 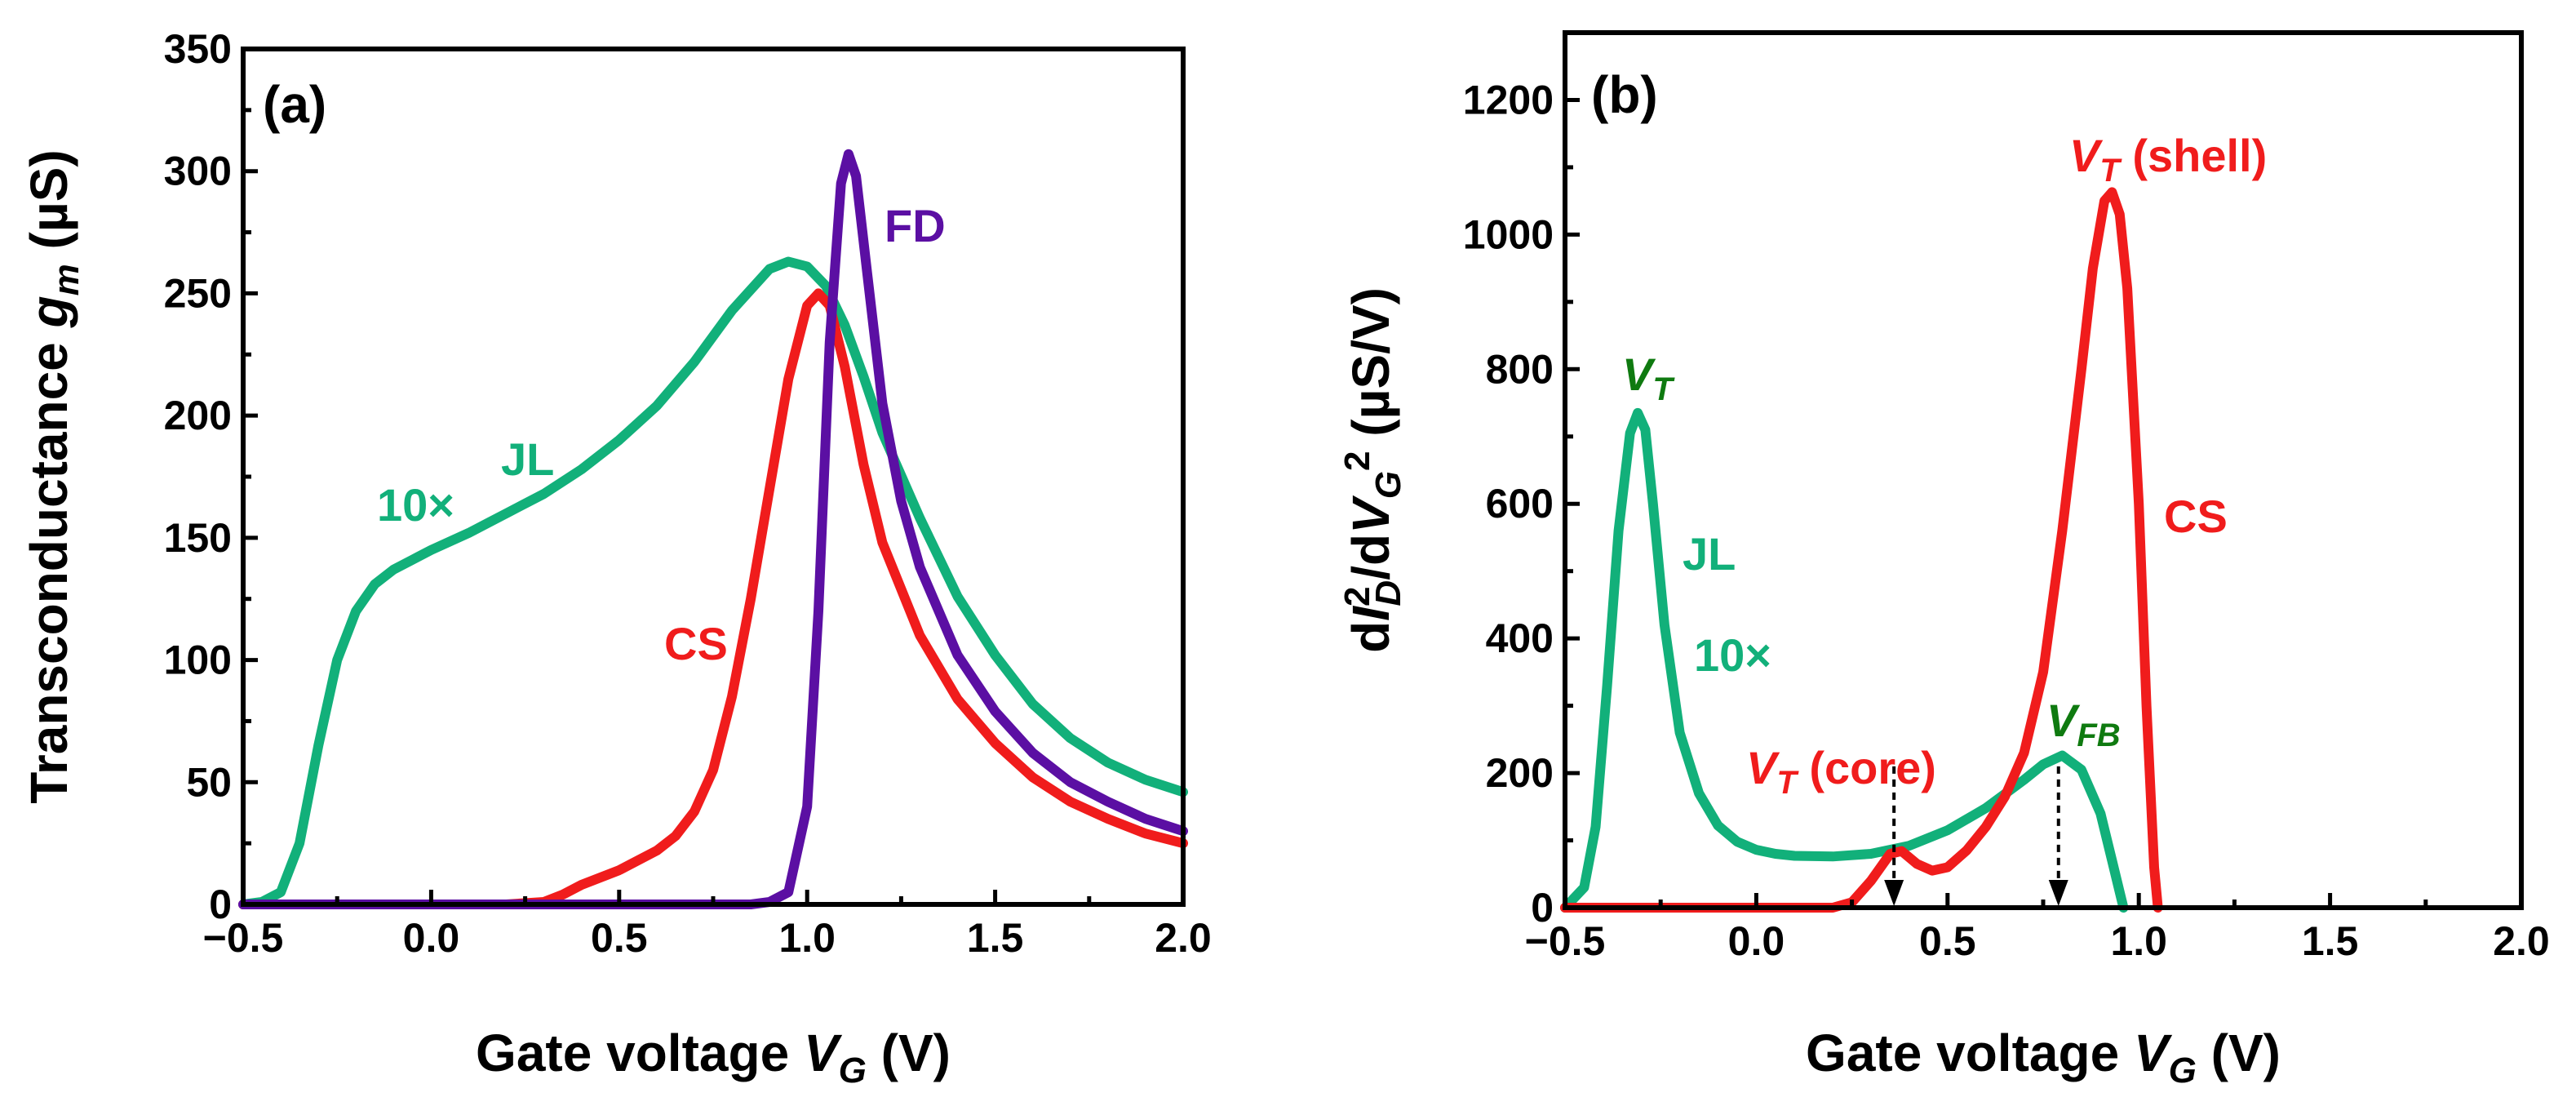 I want to click on panel-b-annotation-vfb: VFB, so click(x=2083, y=724).